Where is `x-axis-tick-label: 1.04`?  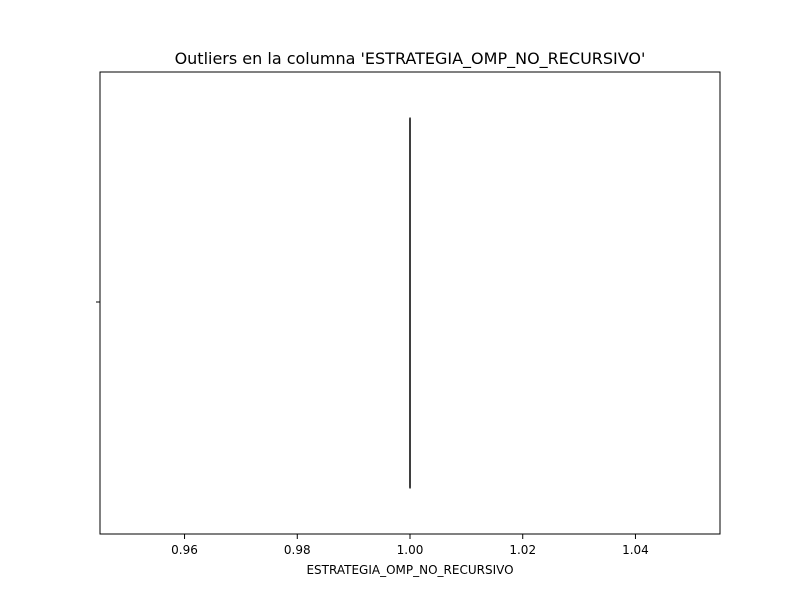
x-axis-tick-label: 1.04 is located at coordinates (635, 550).